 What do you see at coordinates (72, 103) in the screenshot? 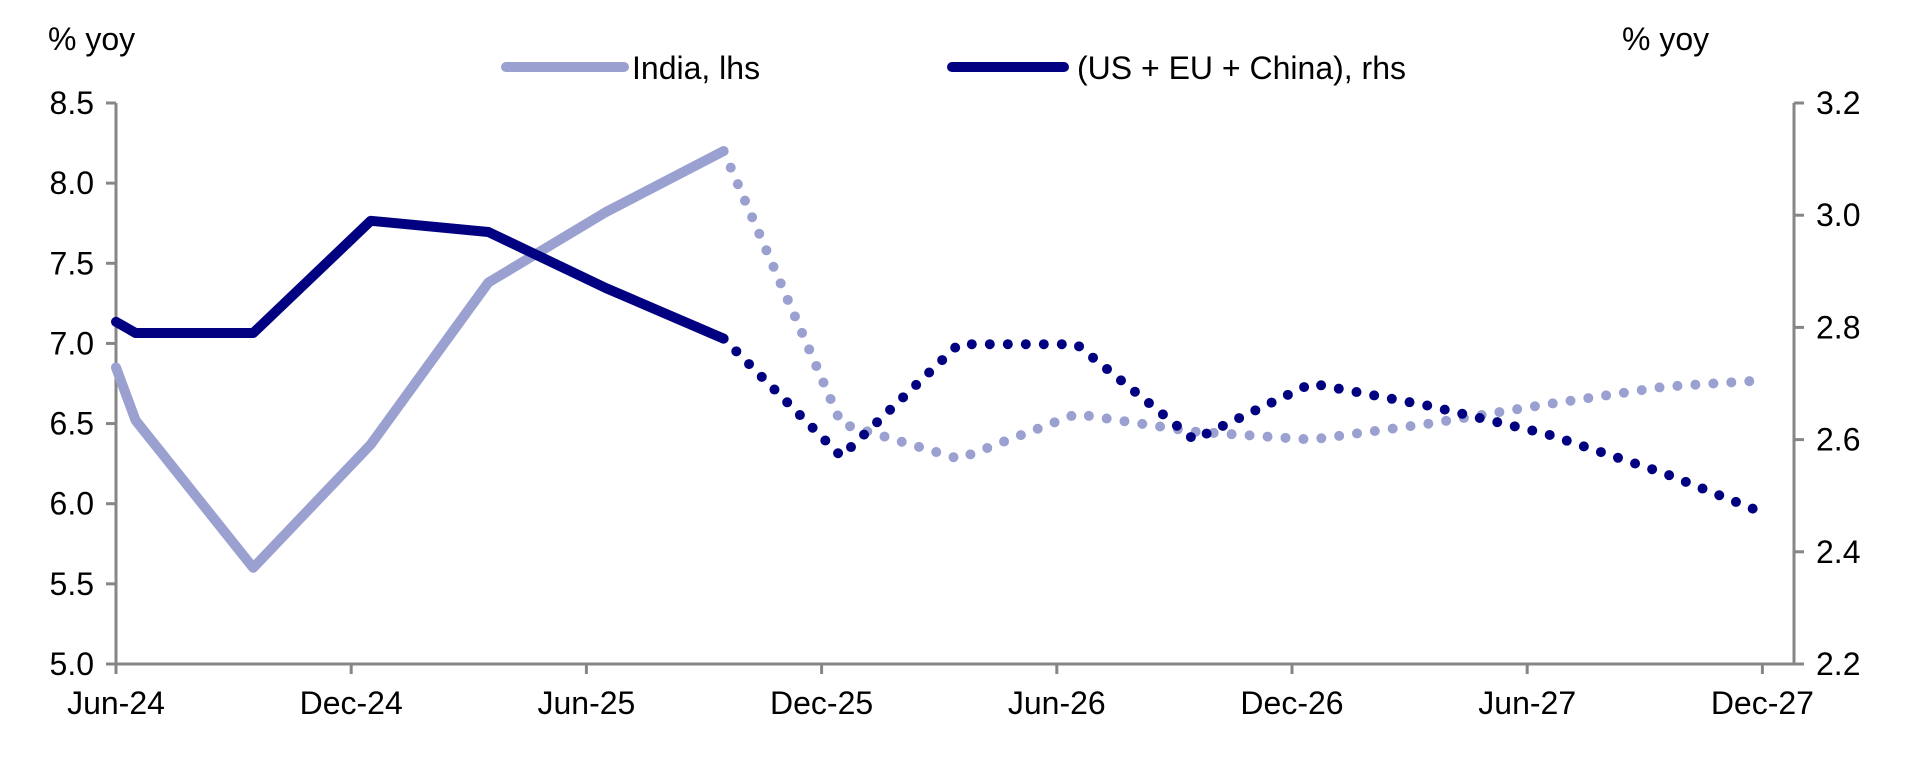
I see `left-tick-label: 8.5` at bounding box center [72, 103].